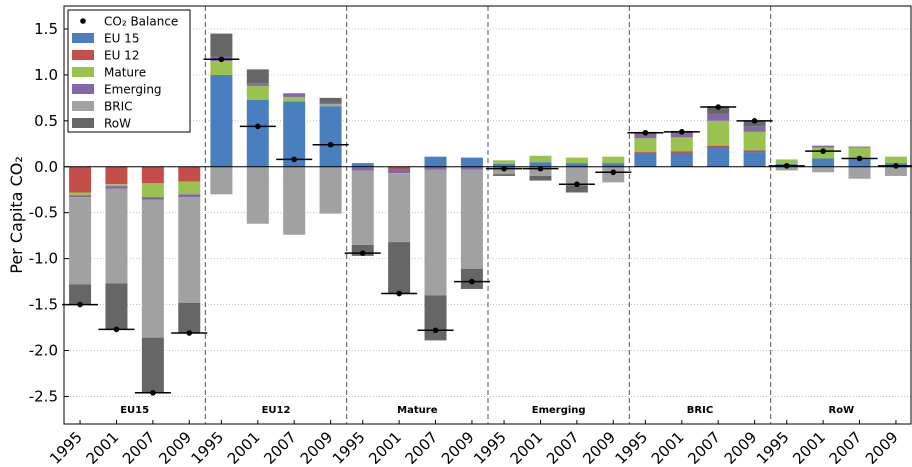  What do you see at coordinates (83, 89) in the screenshot?
I see `legend-swatch-emerging` at bounding box center [83, 89].